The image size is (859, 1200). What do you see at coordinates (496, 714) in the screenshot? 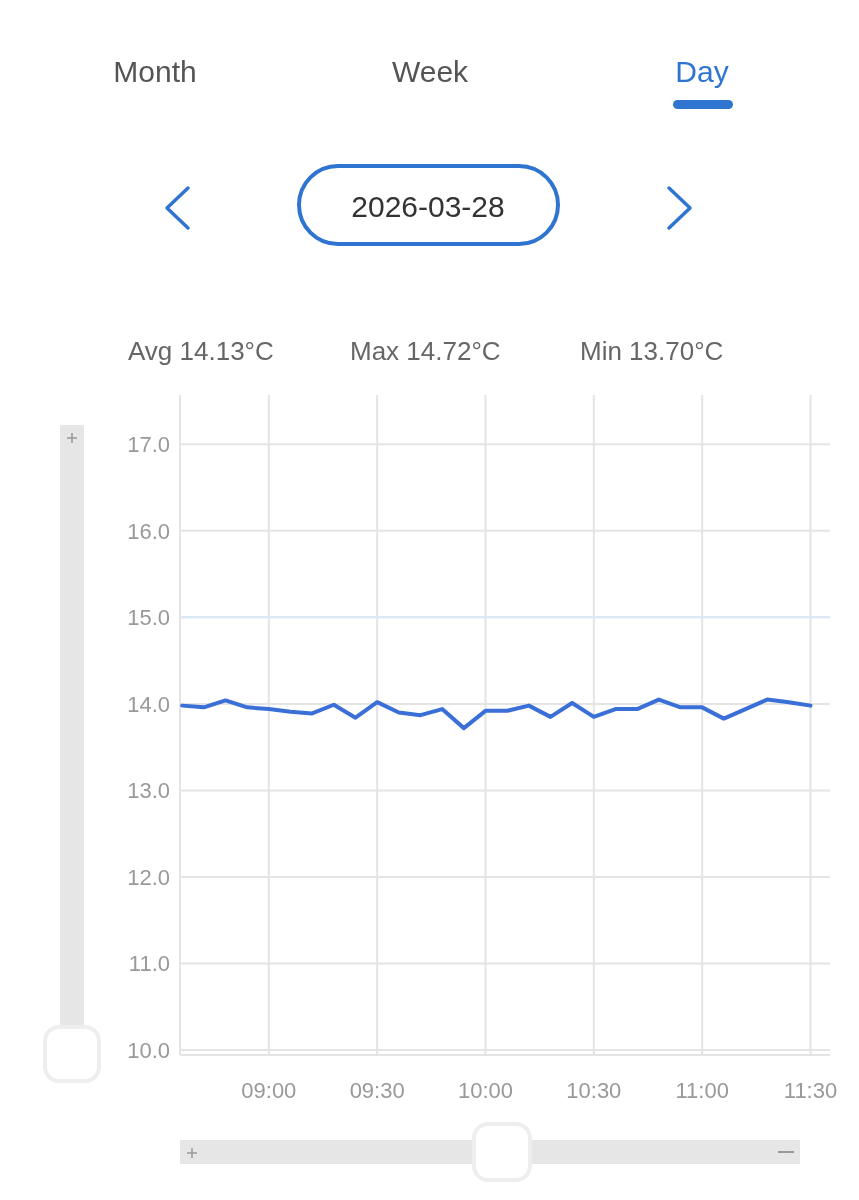
I see `line-series` at bounding box center [496, 714].